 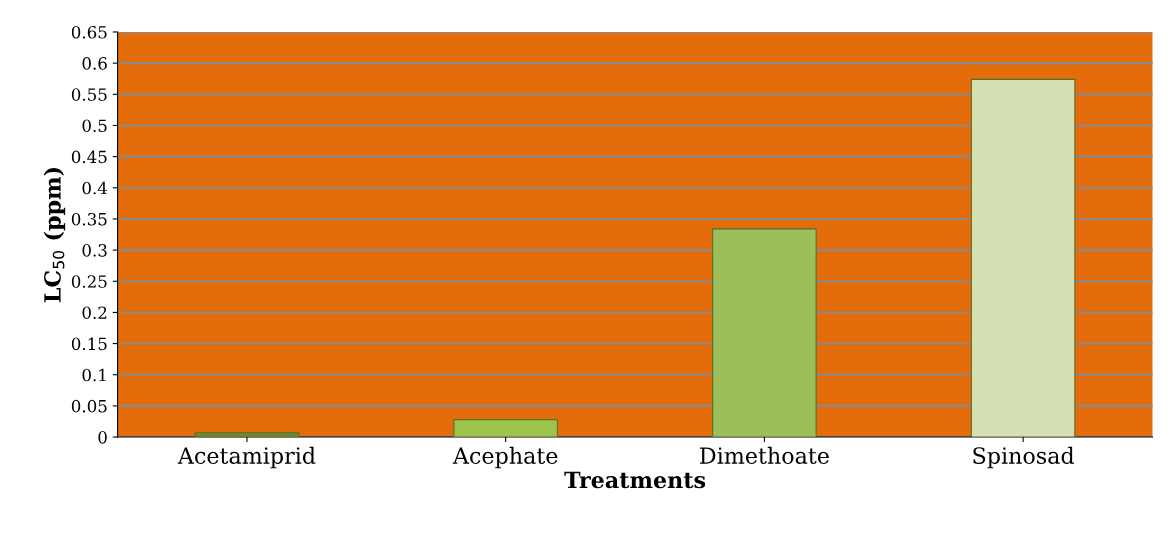 I want to click on x-tick-label: Acetamiprid, so click(x=246, y=457).